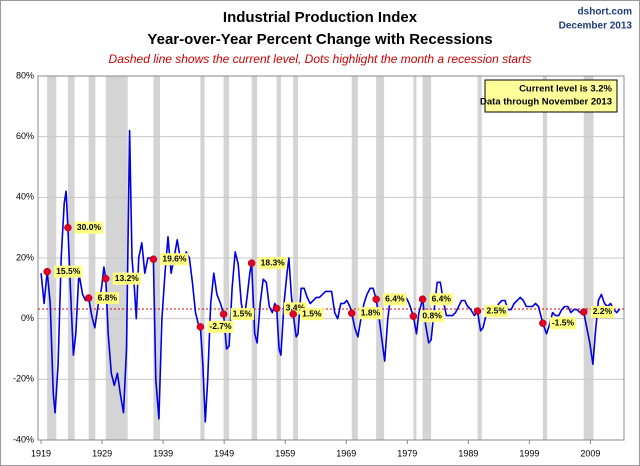 The image size is (640, 466). I want to click on dot-value-label: 6.8%, so click(108, 297).